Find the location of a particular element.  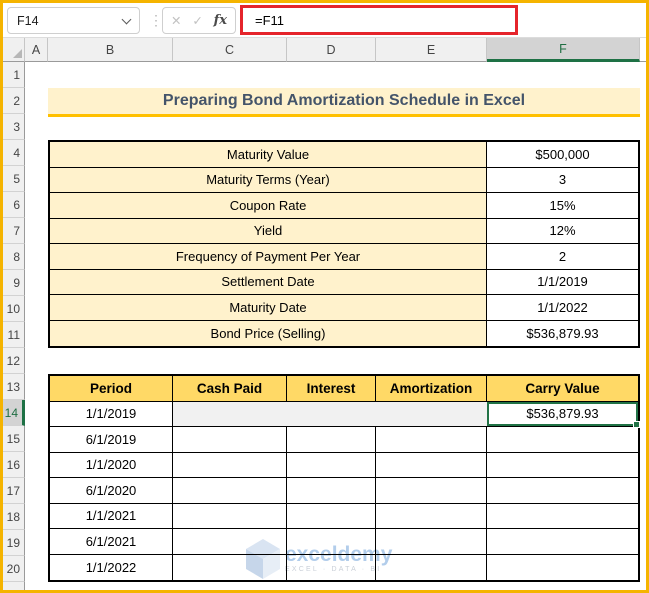

header-interest: Interest is located at coordinates (331, 388).